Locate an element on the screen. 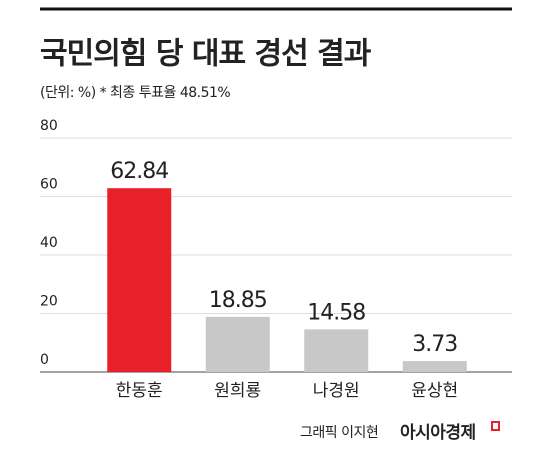 The height and width of the screenshot is (472, 550). logo-mark is located at coordinates (495, 426).